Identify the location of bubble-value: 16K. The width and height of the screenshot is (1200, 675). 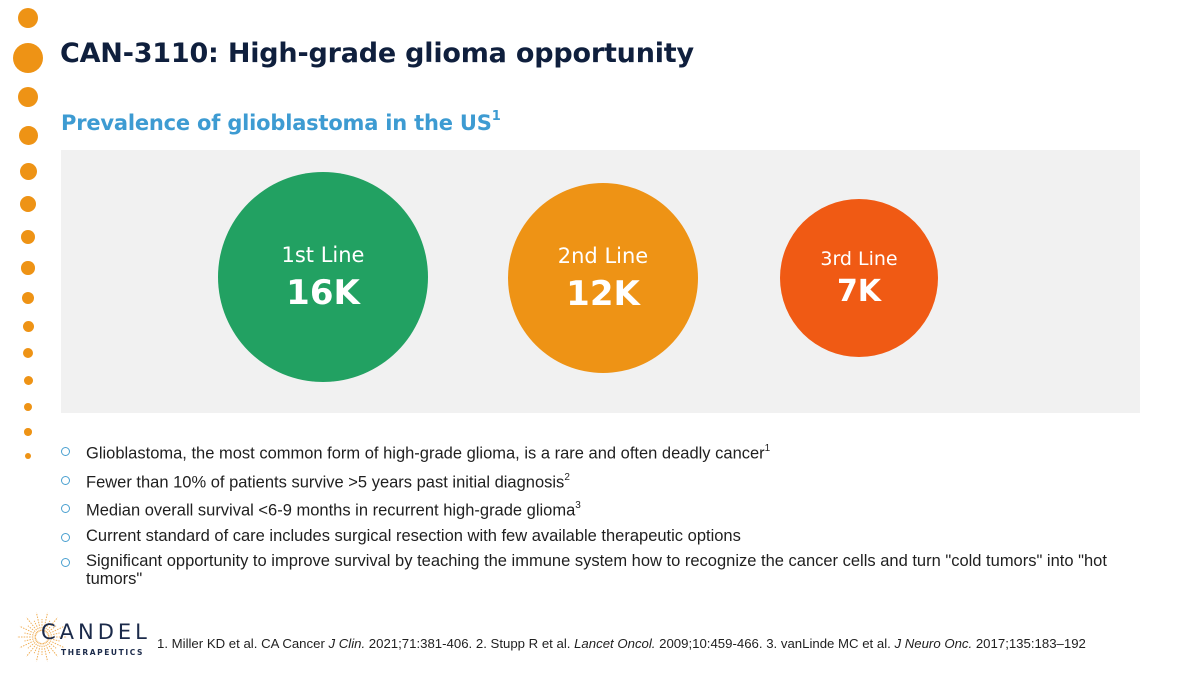
(323, 292).